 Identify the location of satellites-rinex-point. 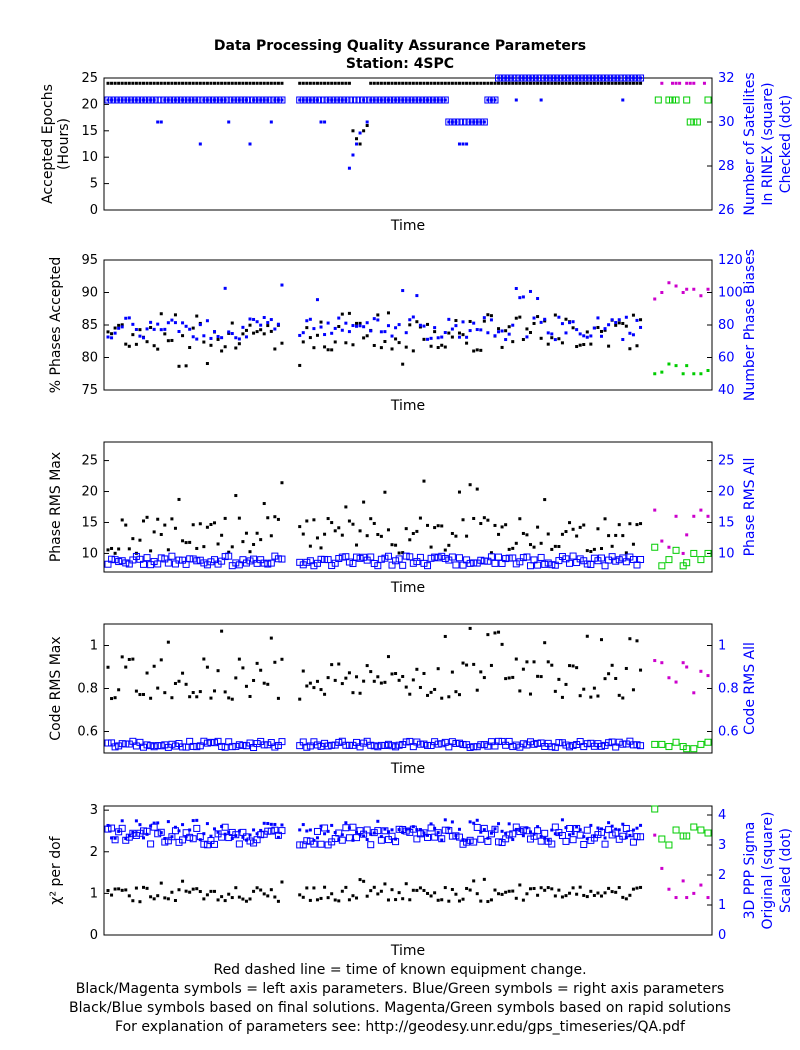
(353, 100).